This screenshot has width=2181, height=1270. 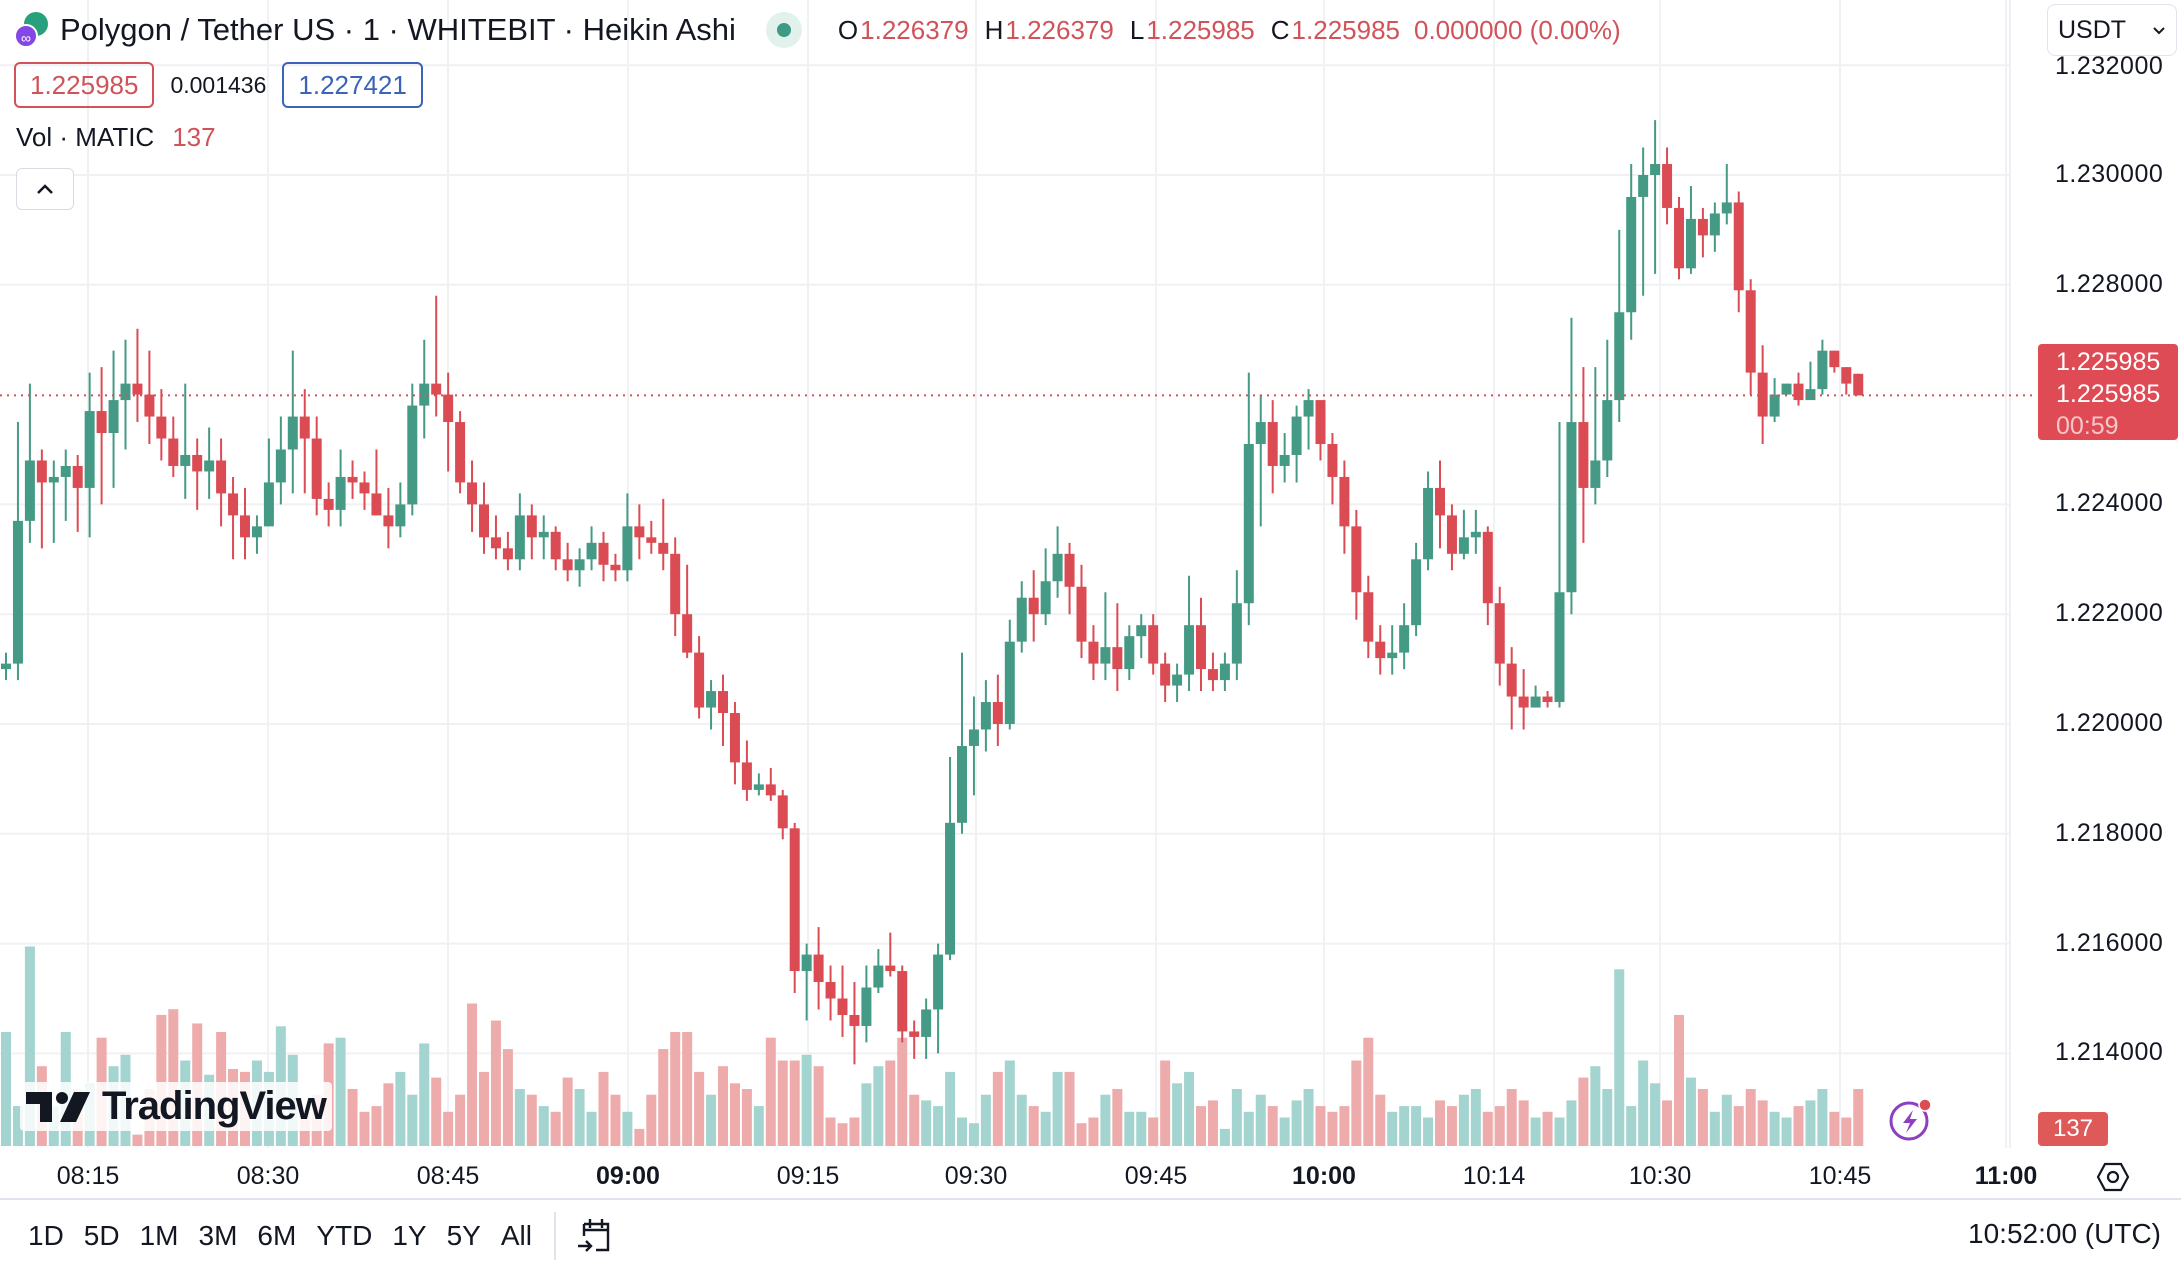 What do you see at coordinates (352, 85) in the screenshot?
I see `buy-price-button: 1.227421` at bounding box center [352, 85].